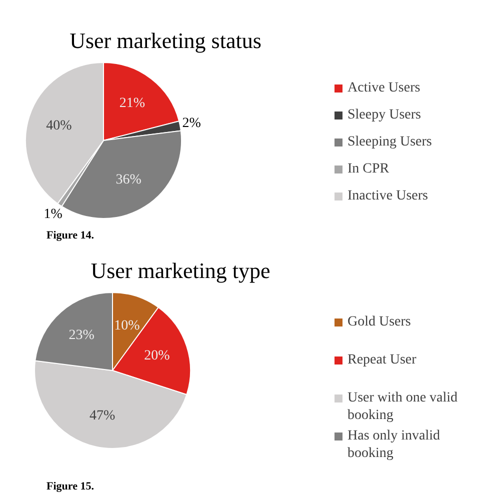 The height and width of the screenshot is (494, 496). I want to click on legend-label: Active Users, so click(384, 88).